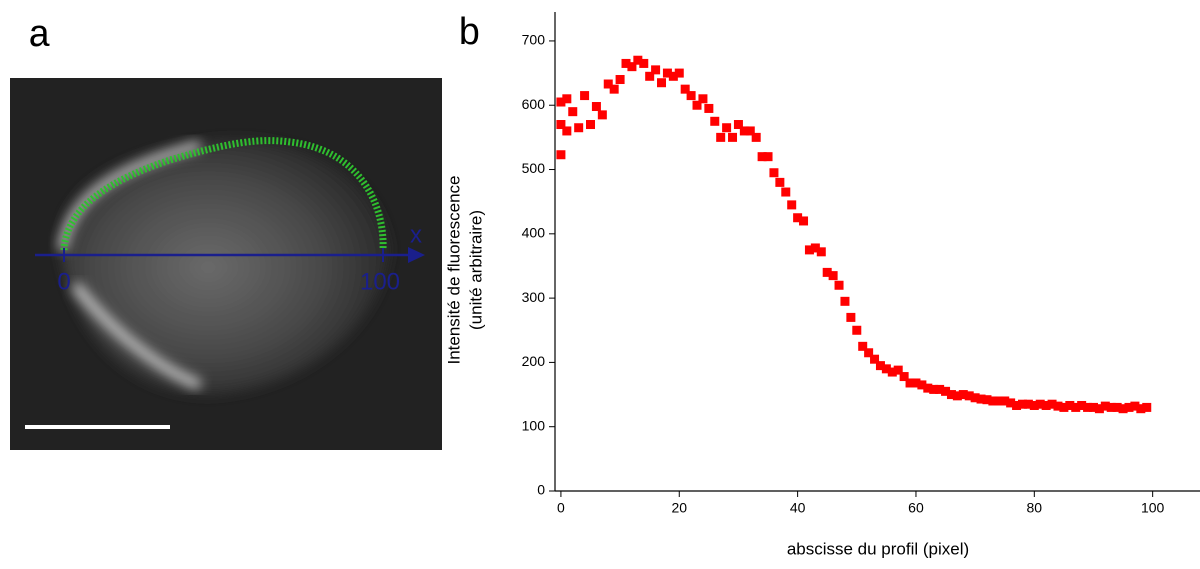 The image size is (1200, 569). Describe the element at coordinates (416, 234) in the screenshot. I see `axis-label: x` at that location.